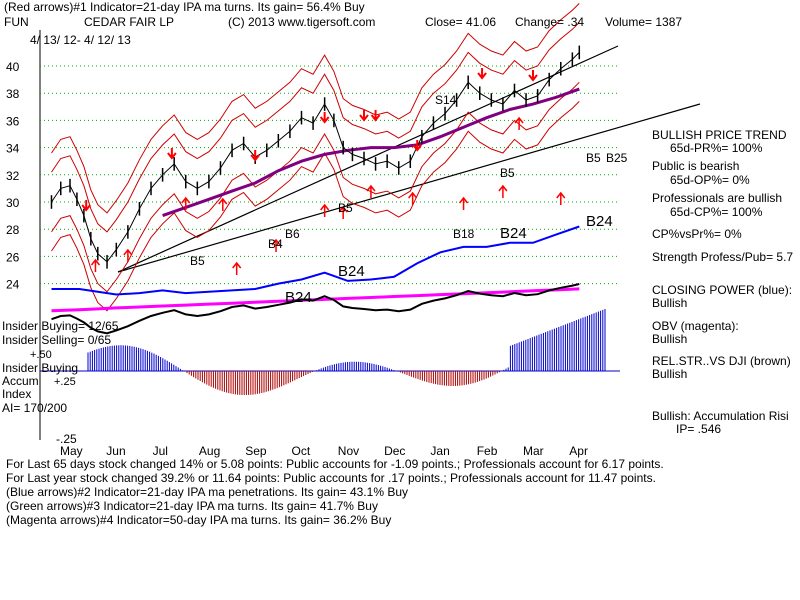  What do you see at coordinates (669, 339) in the screenshot?
I see `rp-obv-val: Bullish` at bounding box center [669, 339].